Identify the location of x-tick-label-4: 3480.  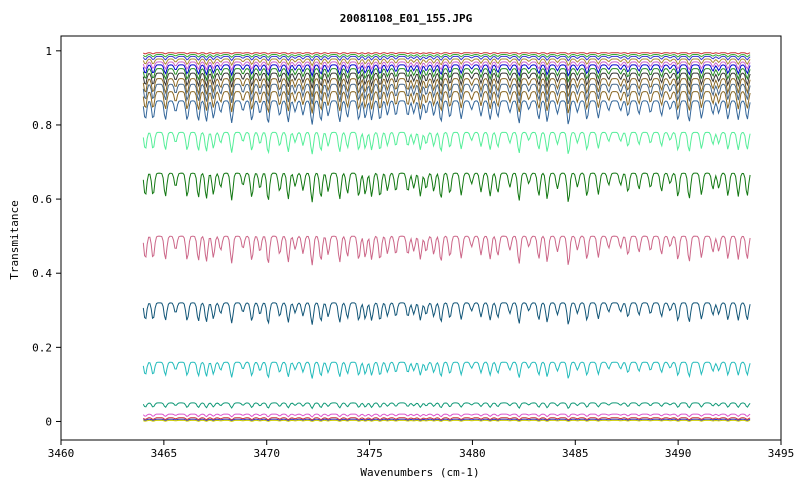
(472, 453).